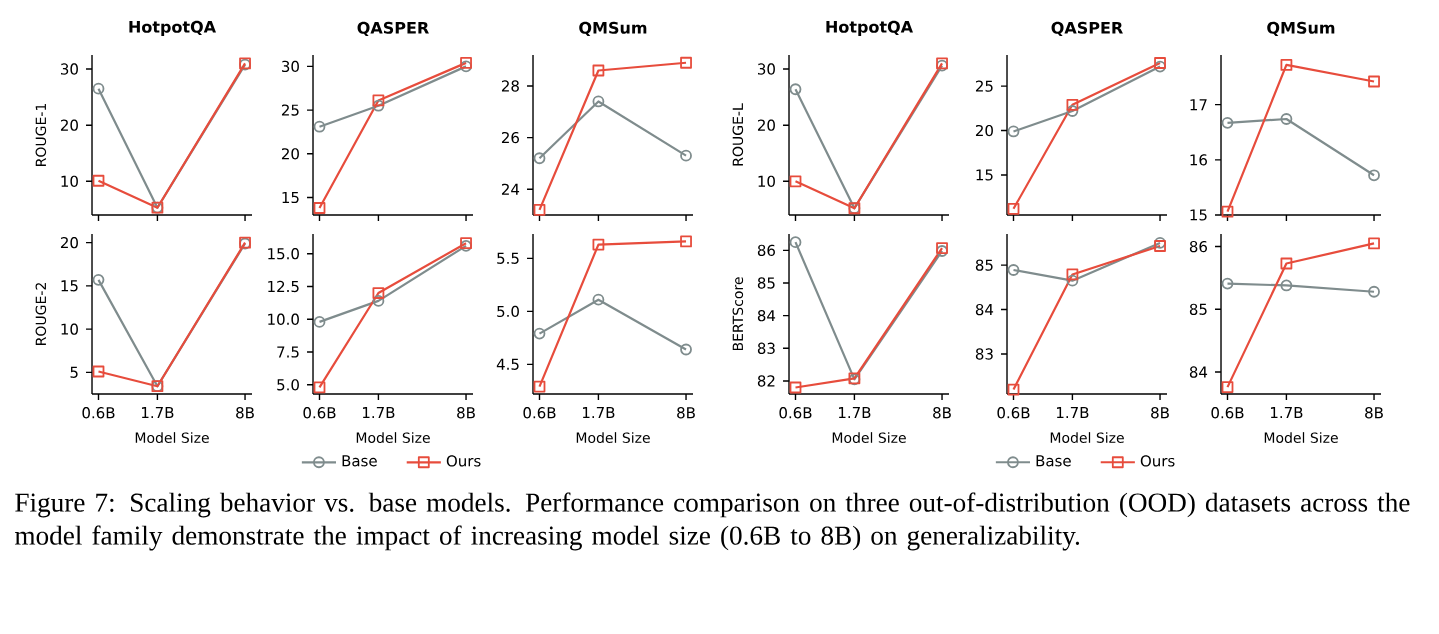  Describe the element at coordinates (510, 86) in the screenshot. I see `y-tick-label: 28` at that location.